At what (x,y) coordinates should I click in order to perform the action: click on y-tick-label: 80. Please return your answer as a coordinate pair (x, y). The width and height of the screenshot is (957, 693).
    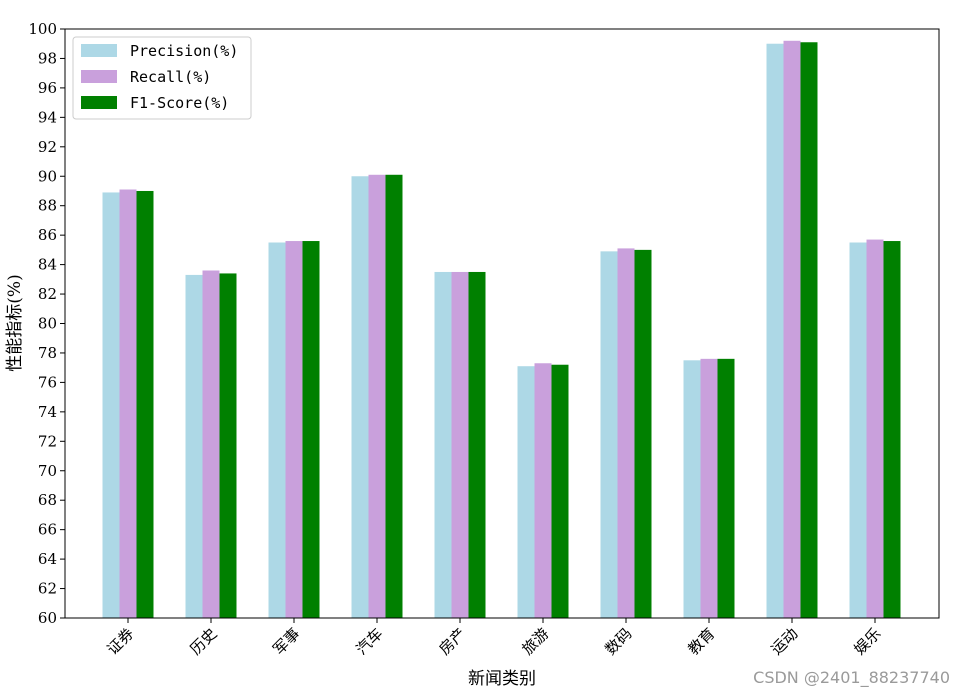
    Looking at the image, I should click on (47, 324).